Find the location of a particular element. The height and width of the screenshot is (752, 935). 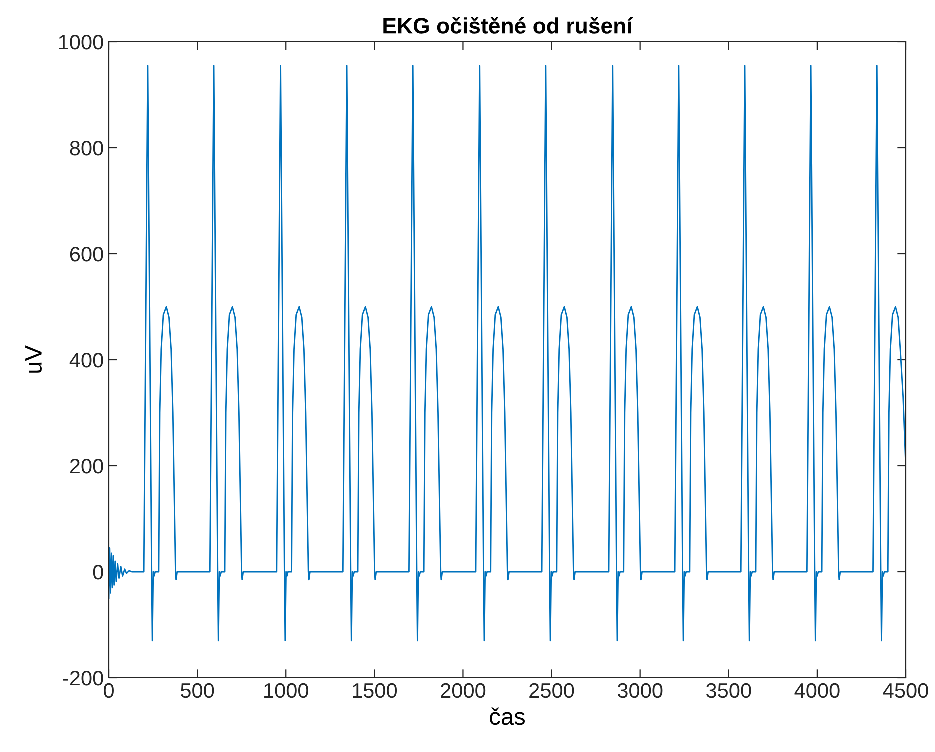

x-tick-label: 2500 is located at coordinates (552, 690).